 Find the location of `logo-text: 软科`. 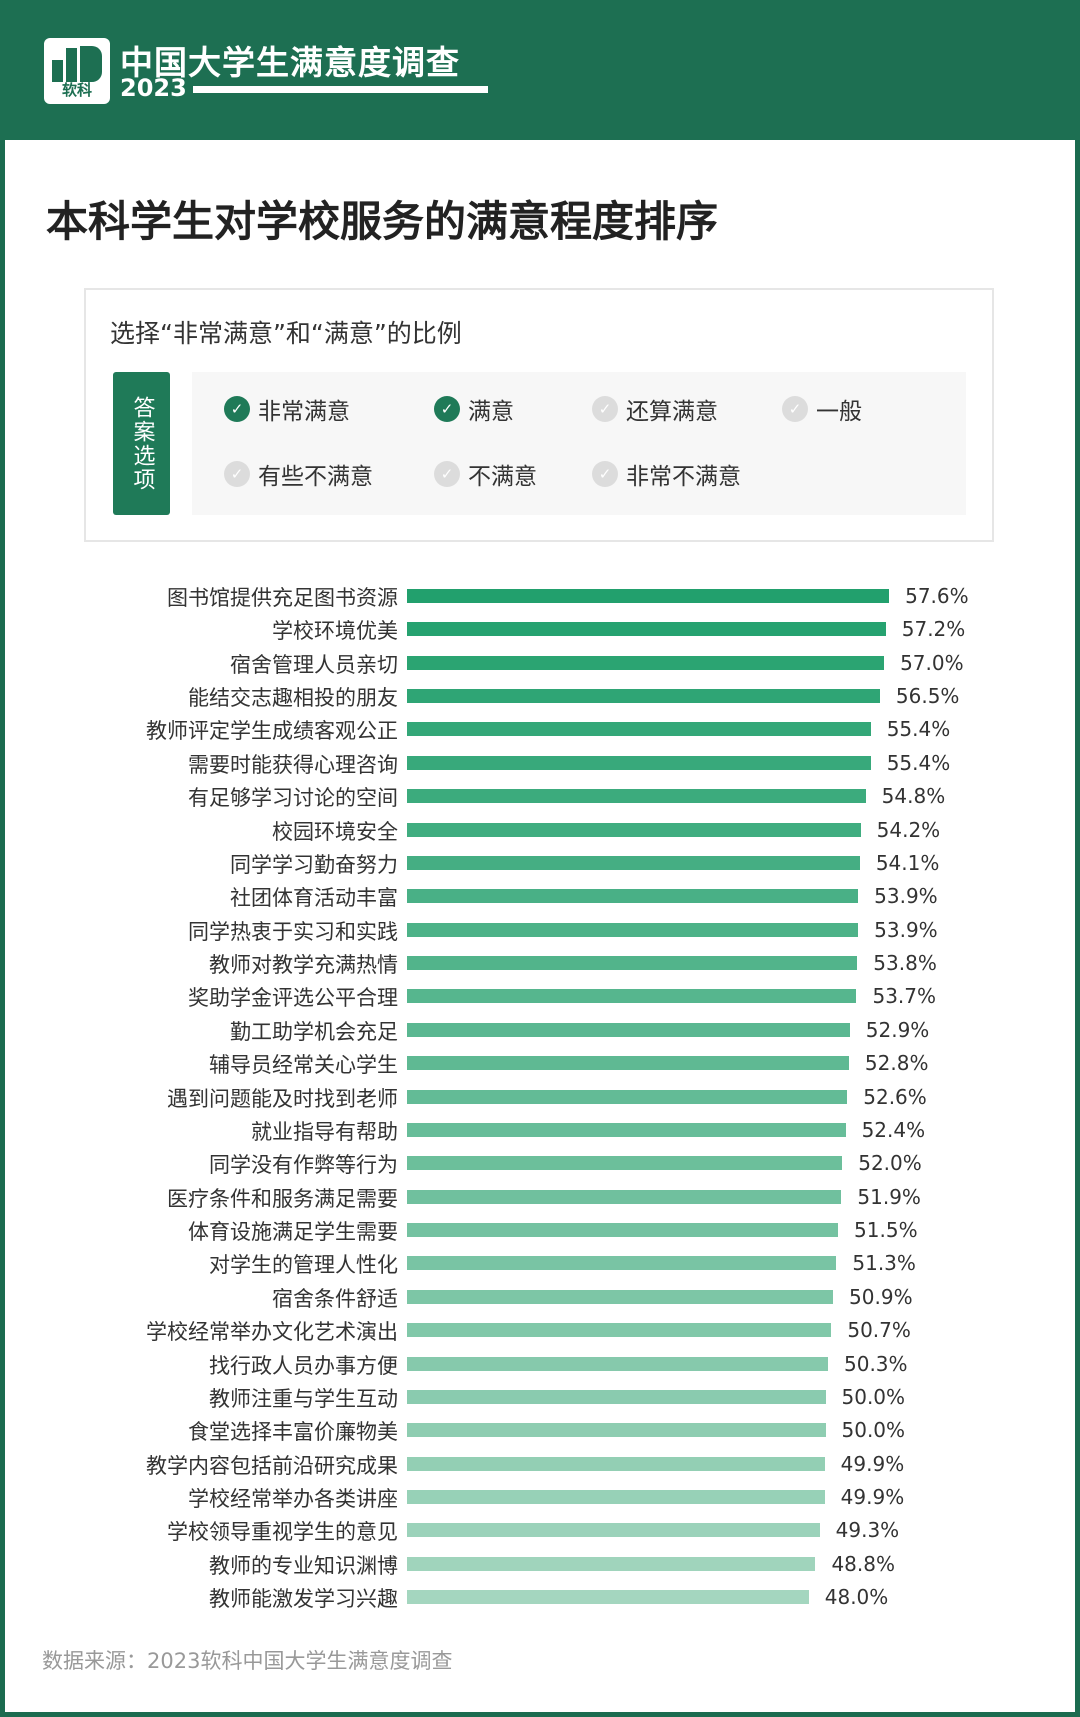

logo-text: 软科 is located at coordinates (76, 90).